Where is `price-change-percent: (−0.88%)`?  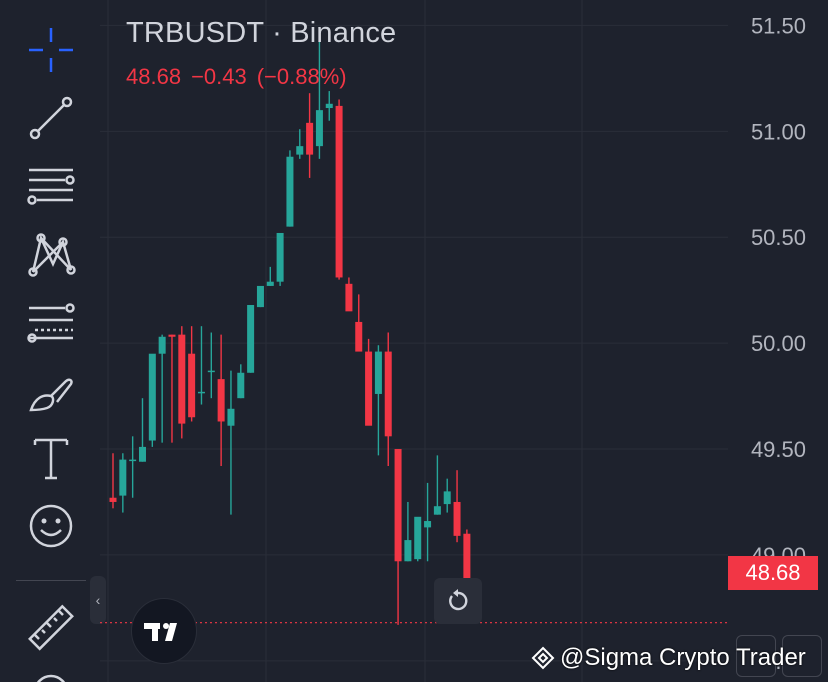
price-change-percent: (−0.88%) is located at coordinates (301, 76).